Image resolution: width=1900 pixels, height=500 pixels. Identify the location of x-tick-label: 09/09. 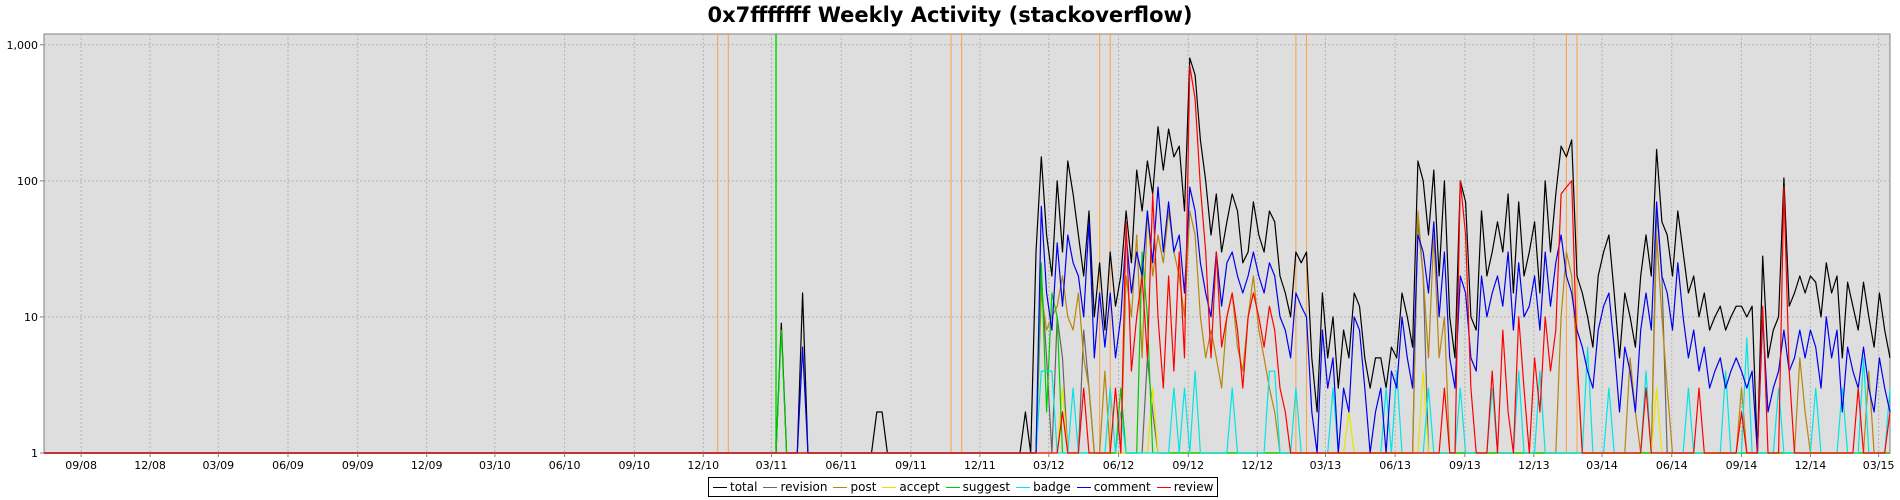
(358, 465).